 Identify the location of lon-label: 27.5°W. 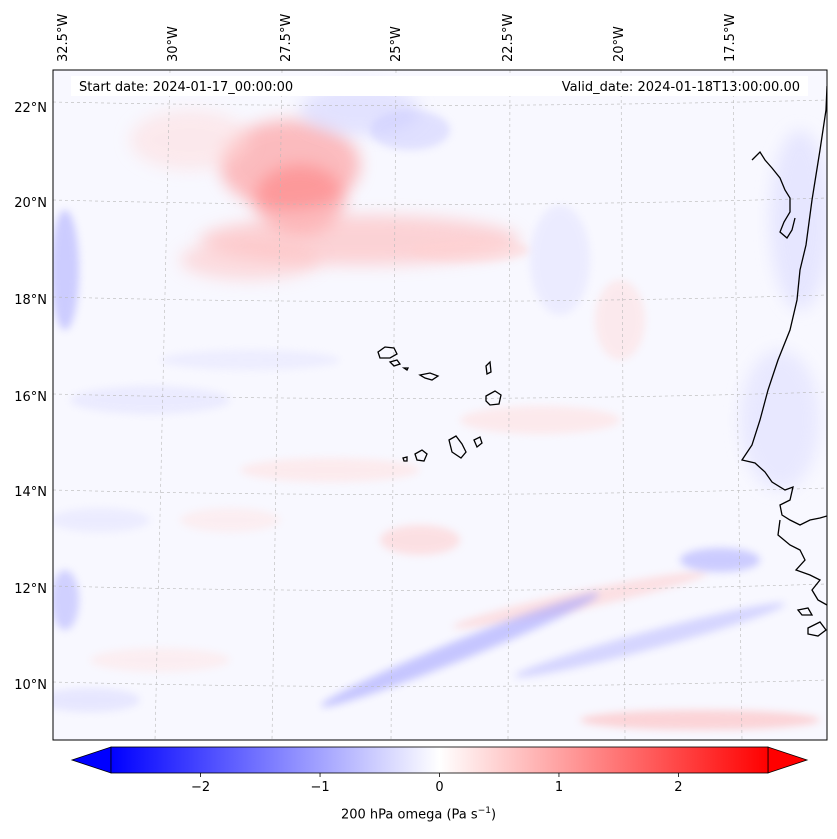
(286, 38).